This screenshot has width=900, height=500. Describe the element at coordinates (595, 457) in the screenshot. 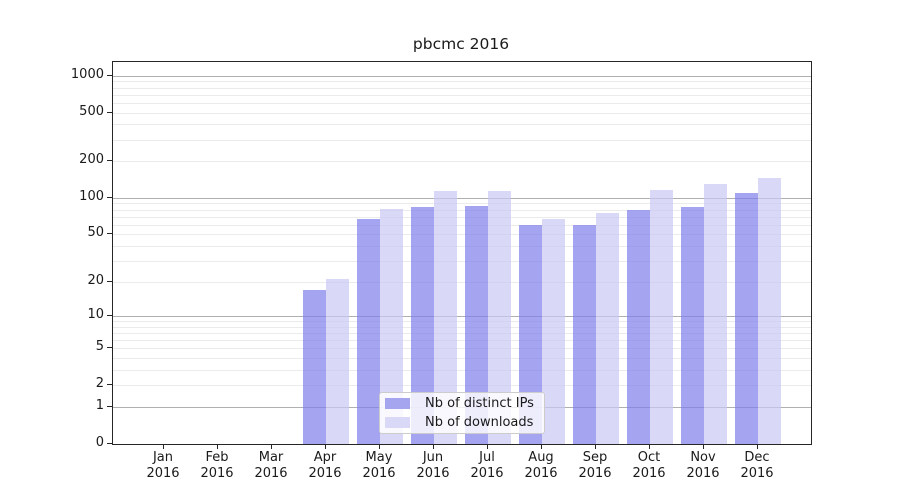

I see `x-tick-month: Sep` at that location.